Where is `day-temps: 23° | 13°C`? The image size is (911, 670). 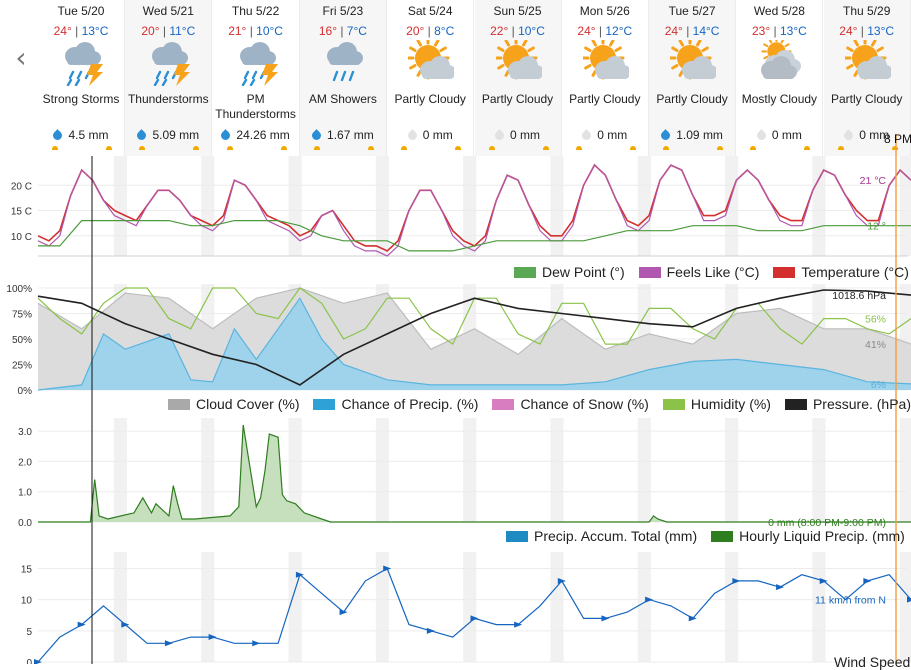
day-temps: 23° | 13°C is located at coordinates (779, 31).